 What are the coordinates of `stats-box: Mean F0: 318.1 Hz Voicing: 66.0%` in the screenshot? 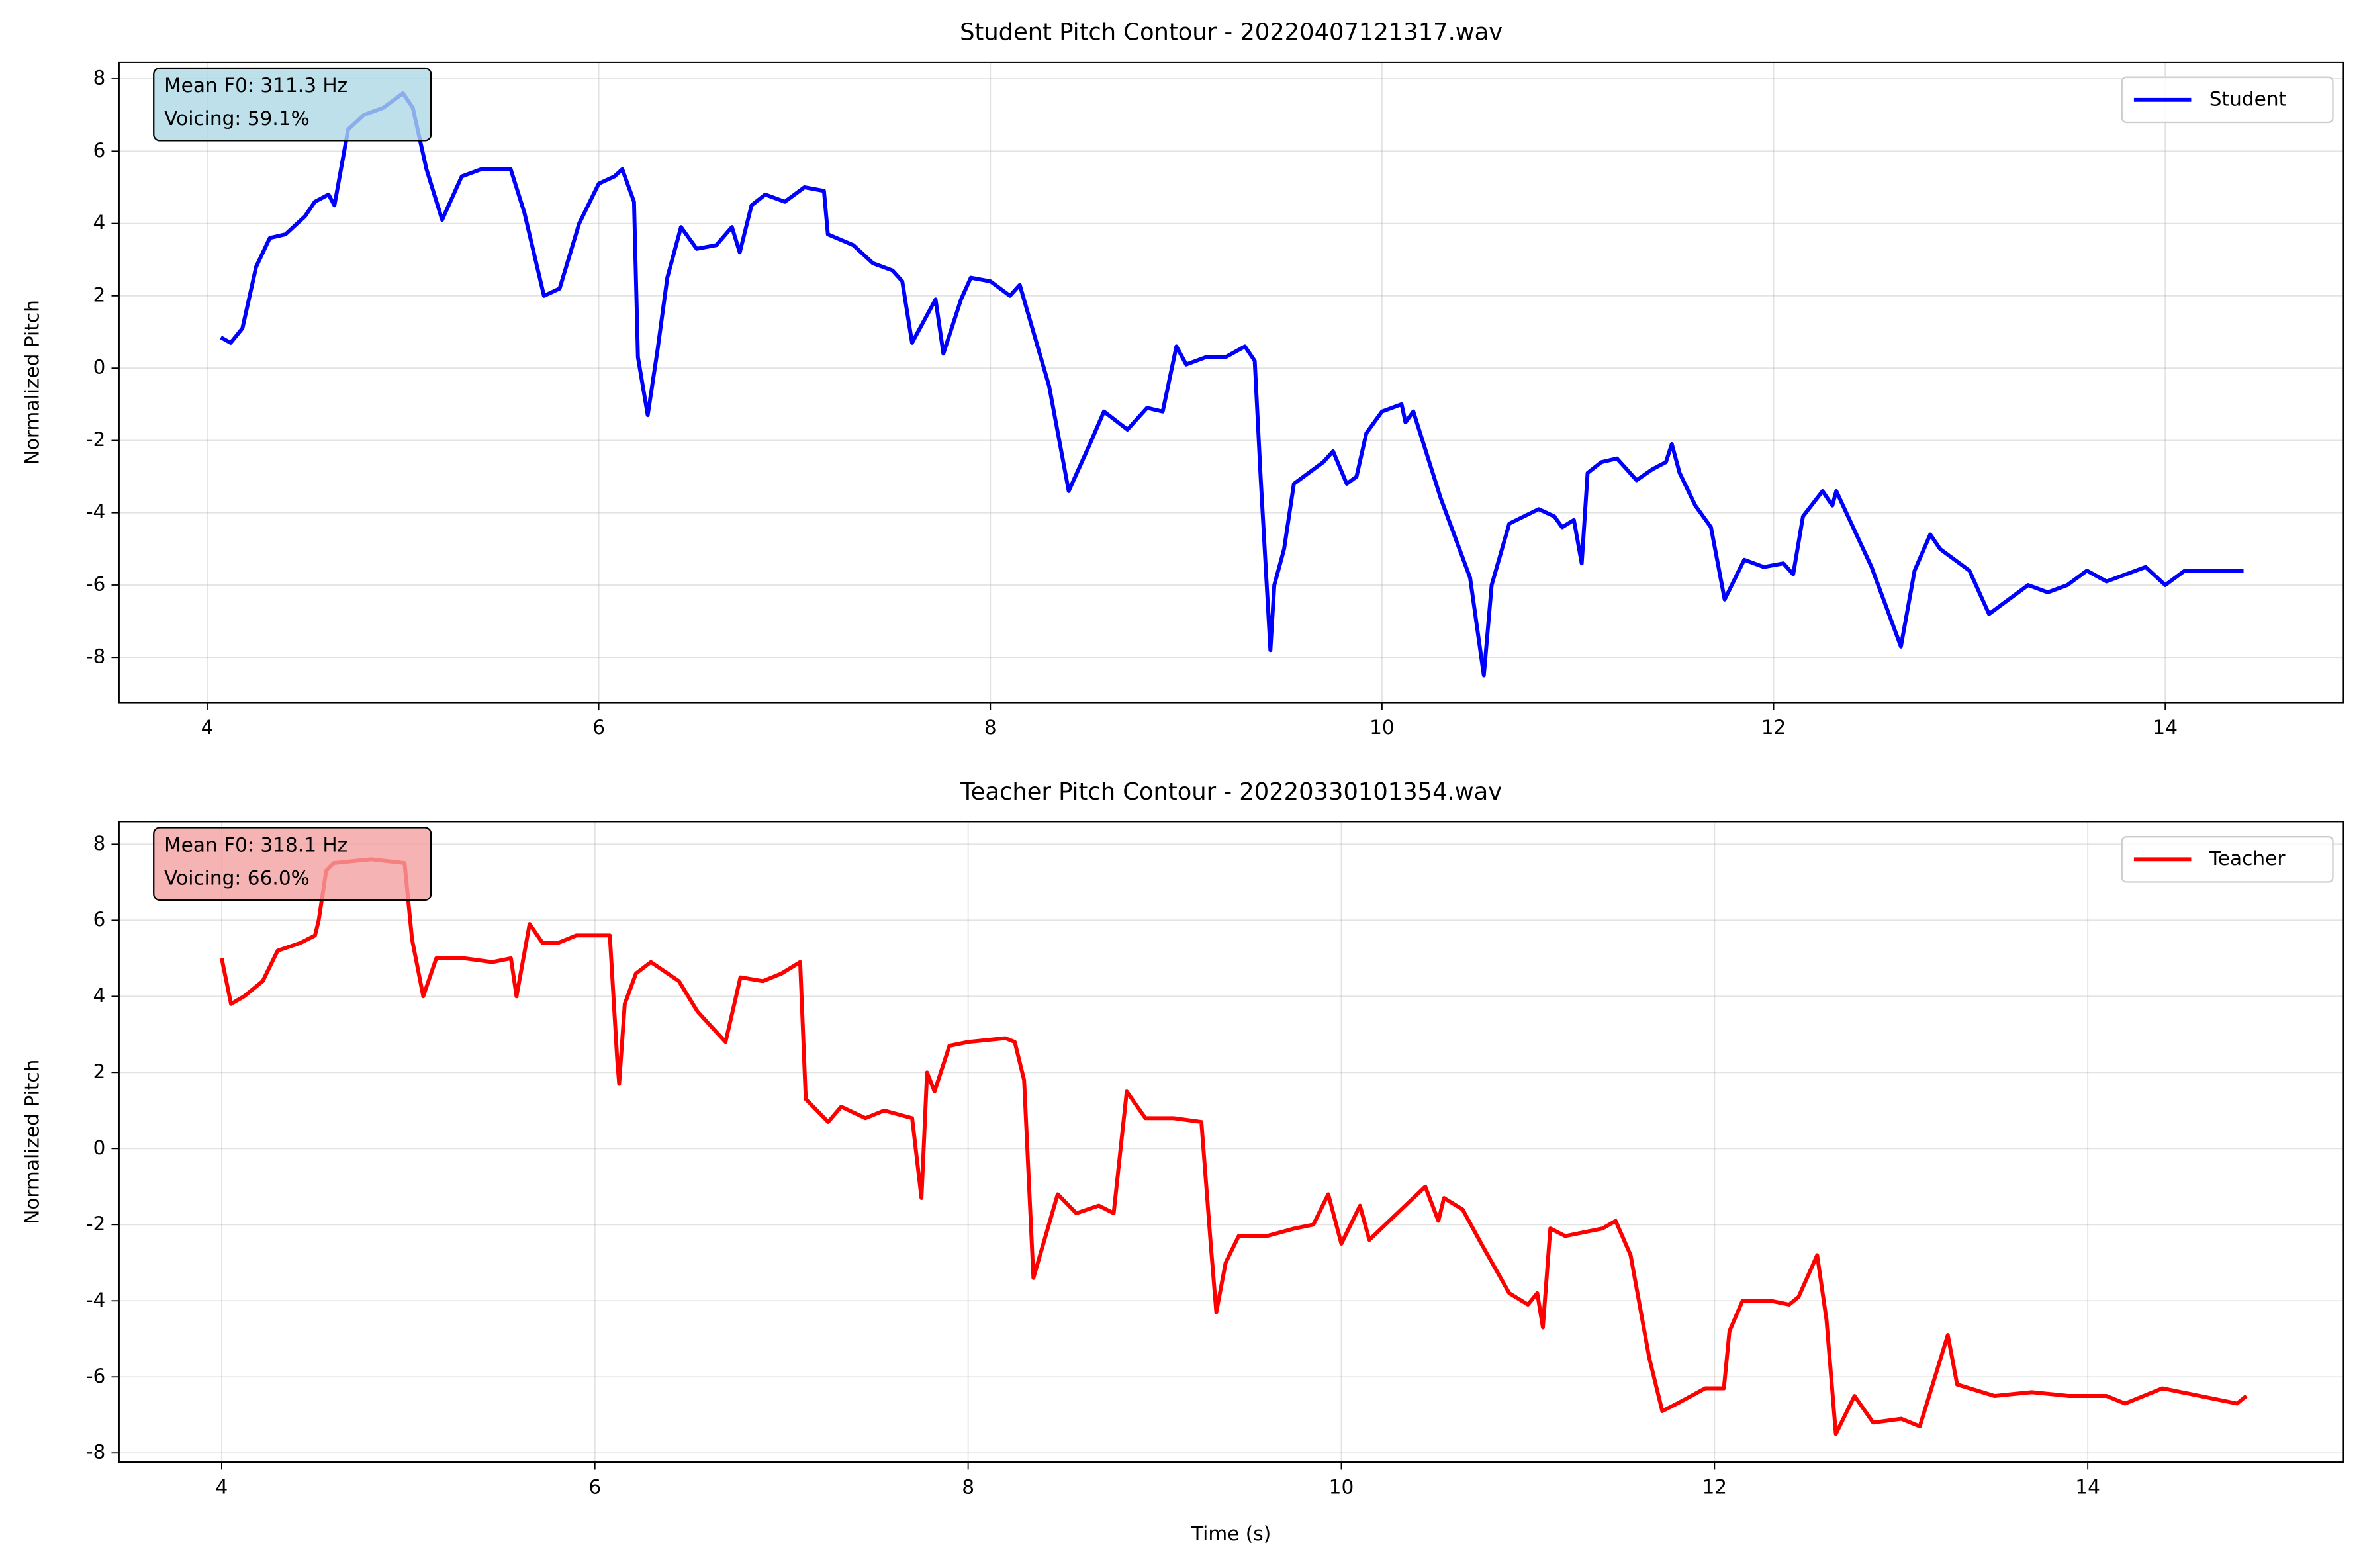 It's located at (292, 864).